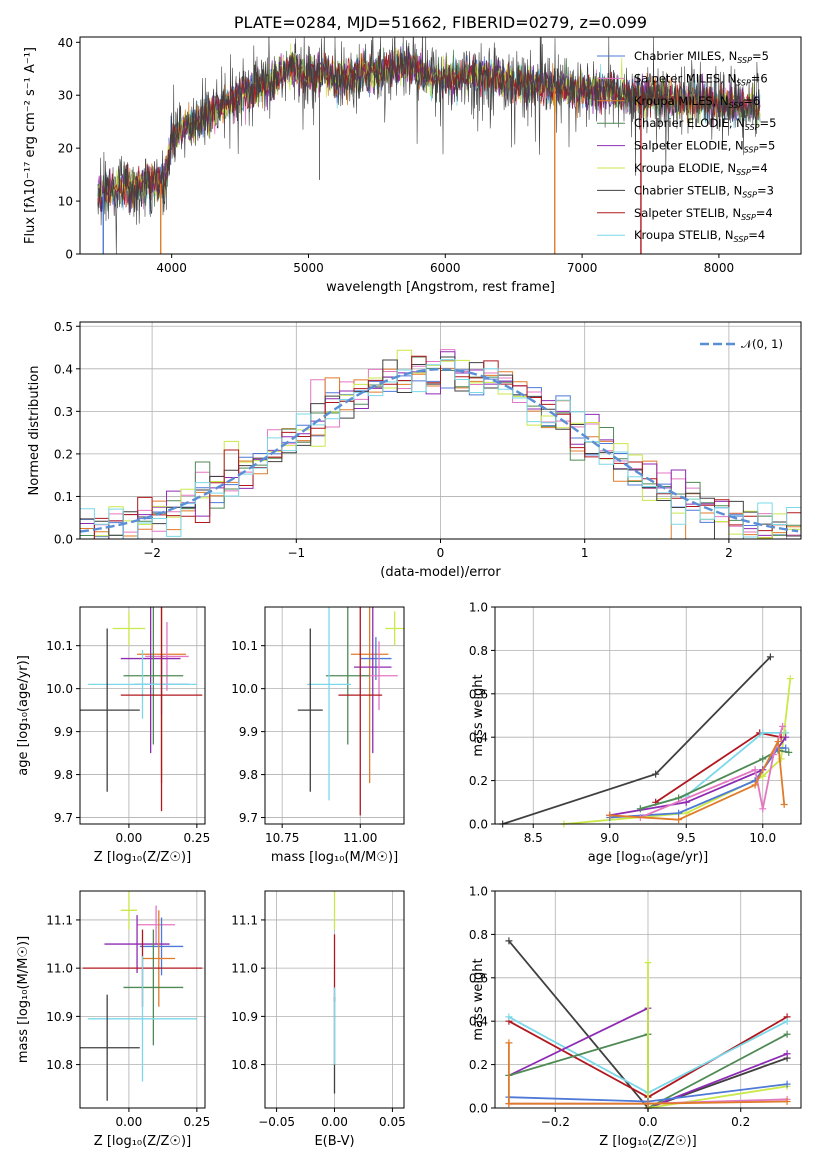 The image size is (819, 1174). I want to click on legend-entry: Kroupa STELIB, NSSP=4, so click(699, 236).